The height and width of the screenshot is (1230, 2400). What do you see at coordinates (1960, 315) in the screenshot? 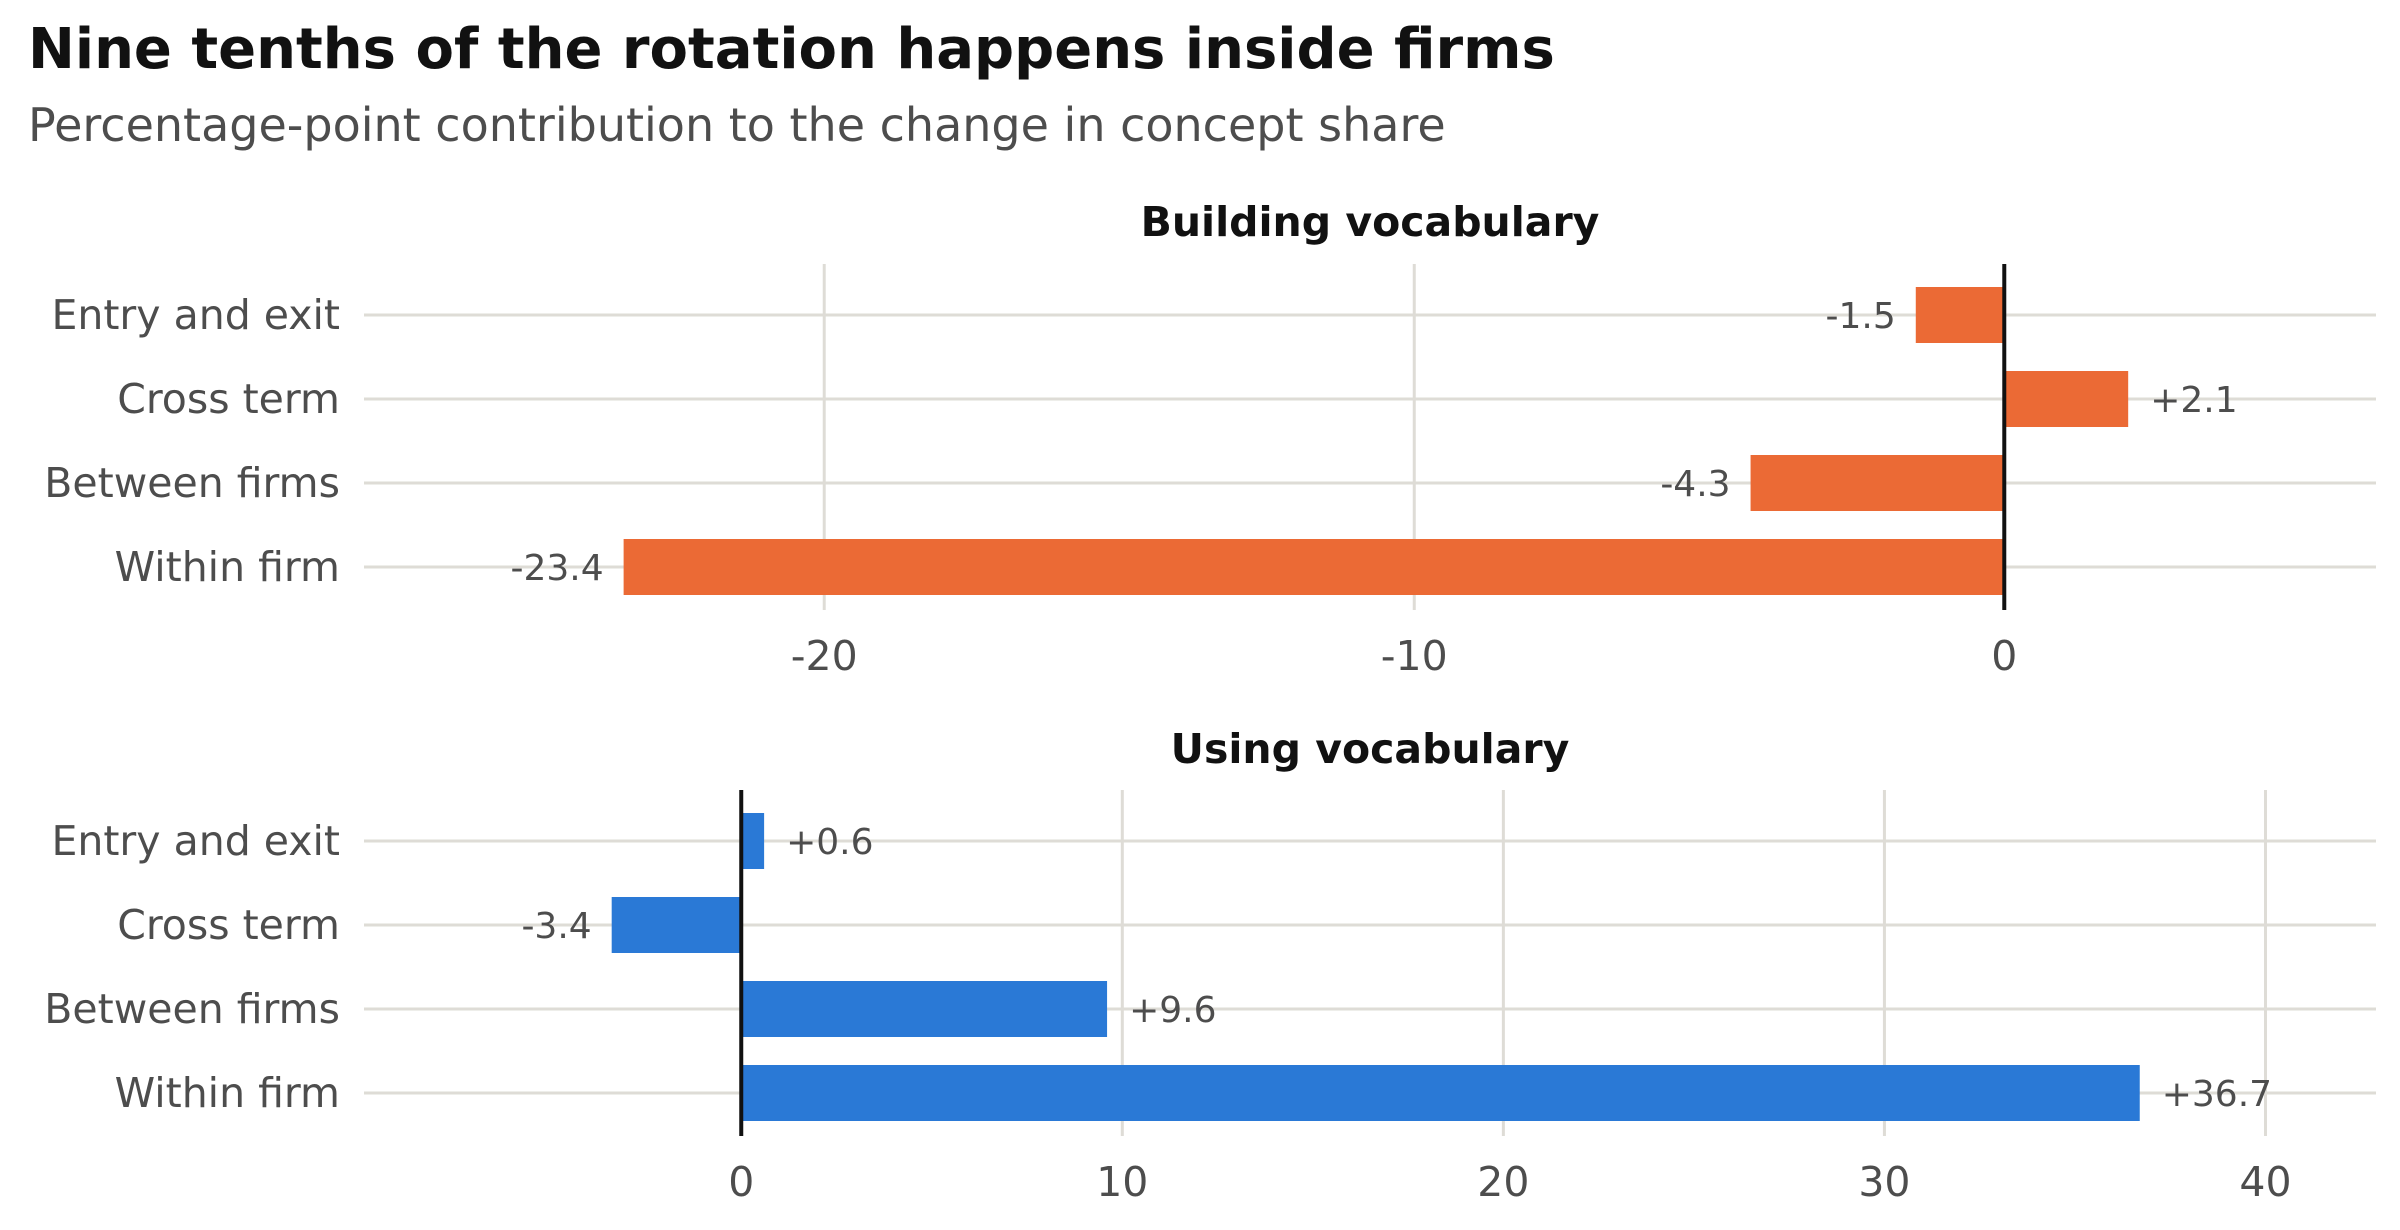
I see `bar-building-vocabulary-entry-and-exit` at bounding box center [1960, 315].